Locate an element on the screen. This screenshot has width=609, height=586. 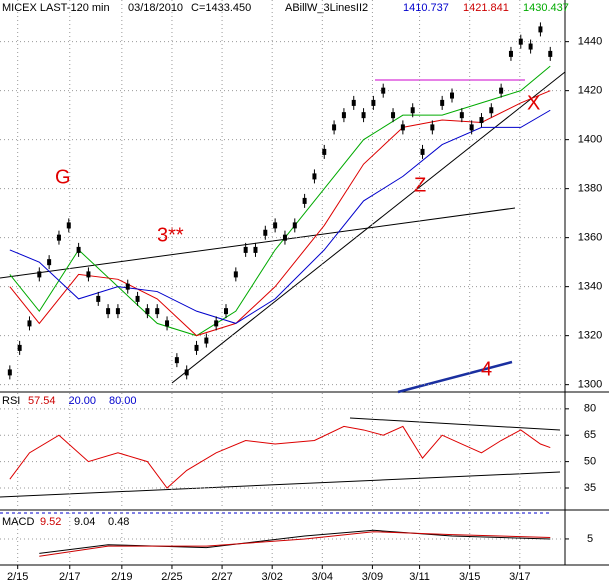
header-value: 1421.841 is located at coordinates (486, 8).